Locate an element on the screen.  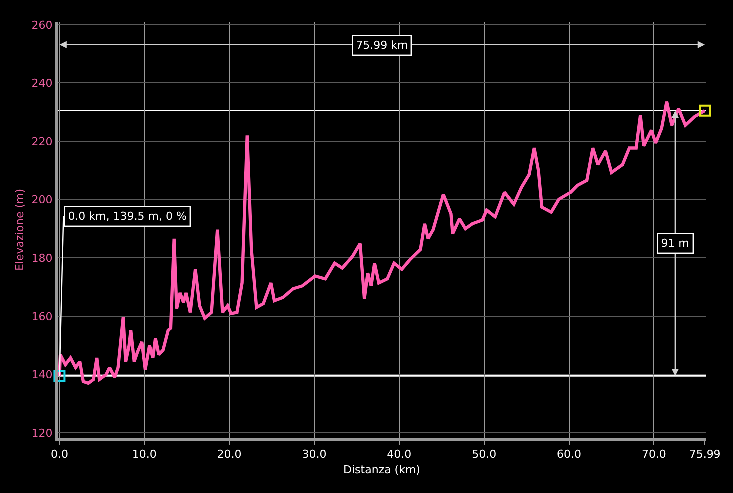
y-tick-label: 200 is located at coordinates (42, 200).